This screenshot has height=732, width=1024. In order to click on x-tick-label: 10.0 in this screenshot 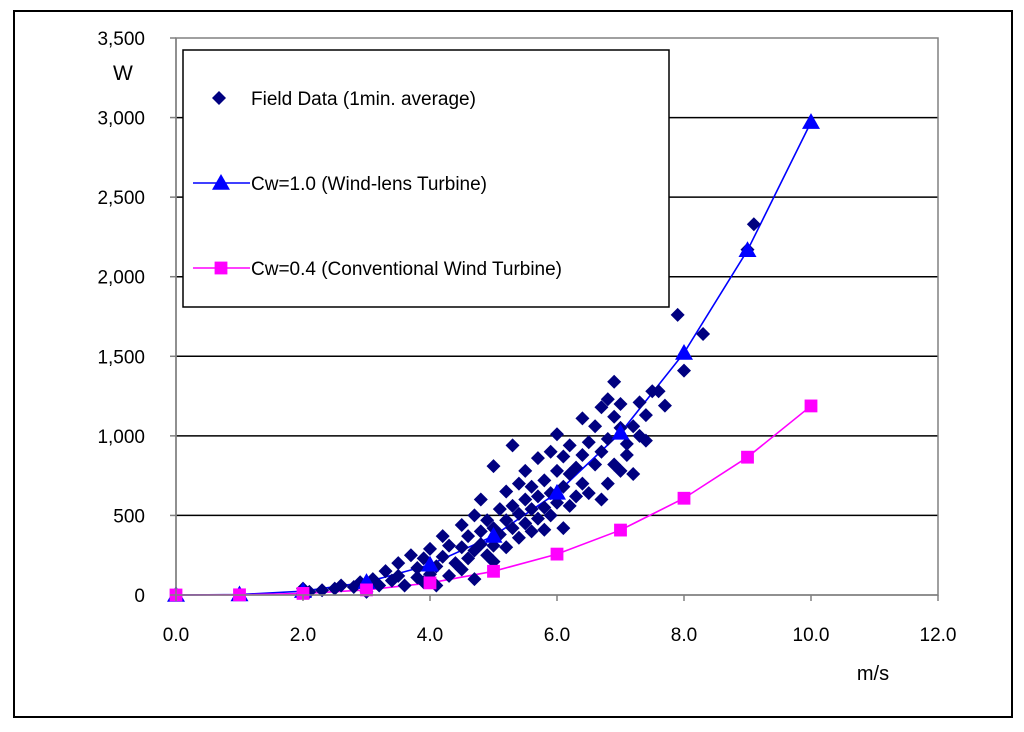, I will do `click(811, 635)`.